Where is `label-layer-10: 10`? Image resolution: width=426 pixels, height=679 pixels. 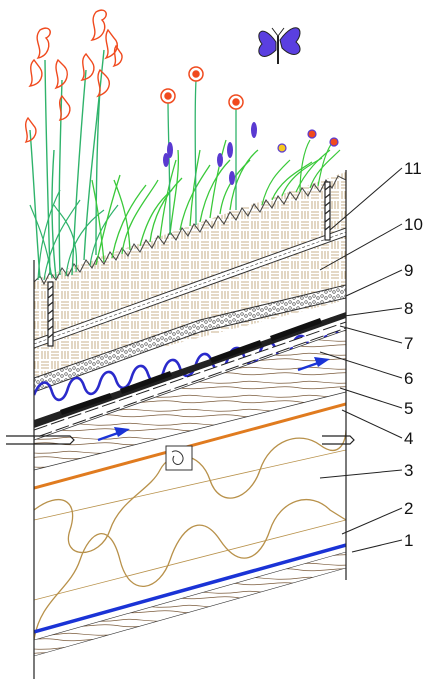
label-layer-10: 10 is located at coordinates (413, 224).